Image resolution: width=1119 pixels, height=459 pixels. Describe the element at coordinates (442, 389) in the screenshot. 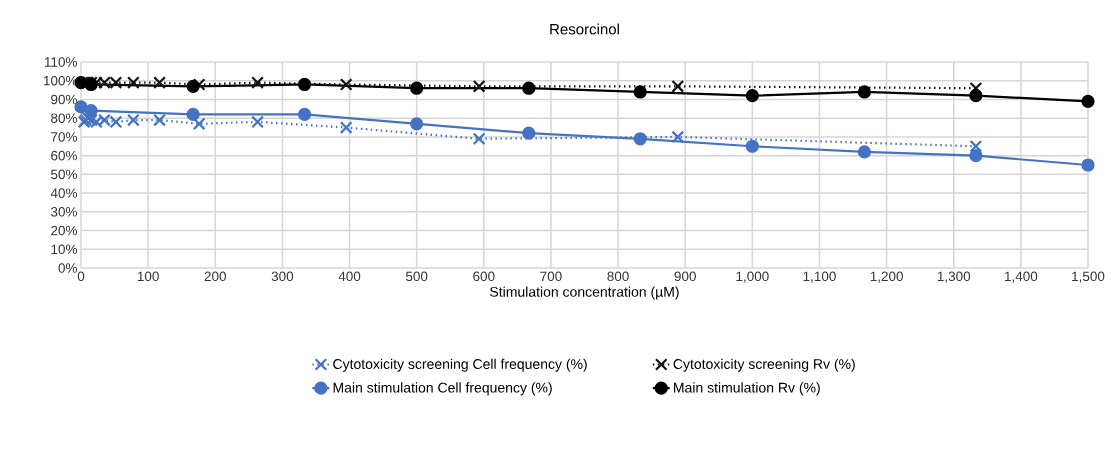

I see `legend-label: Main stimulation Cell frequency (%)` at that location.